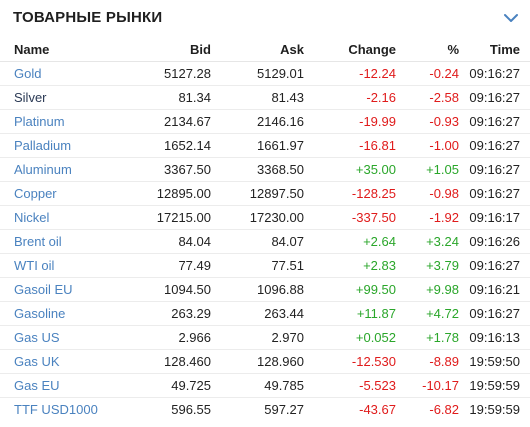  Describe the element at coordinates (265, 18) in the screenshot. I see `widget-header: ТОВАРНЫЕ РЫНКИ` at that location.